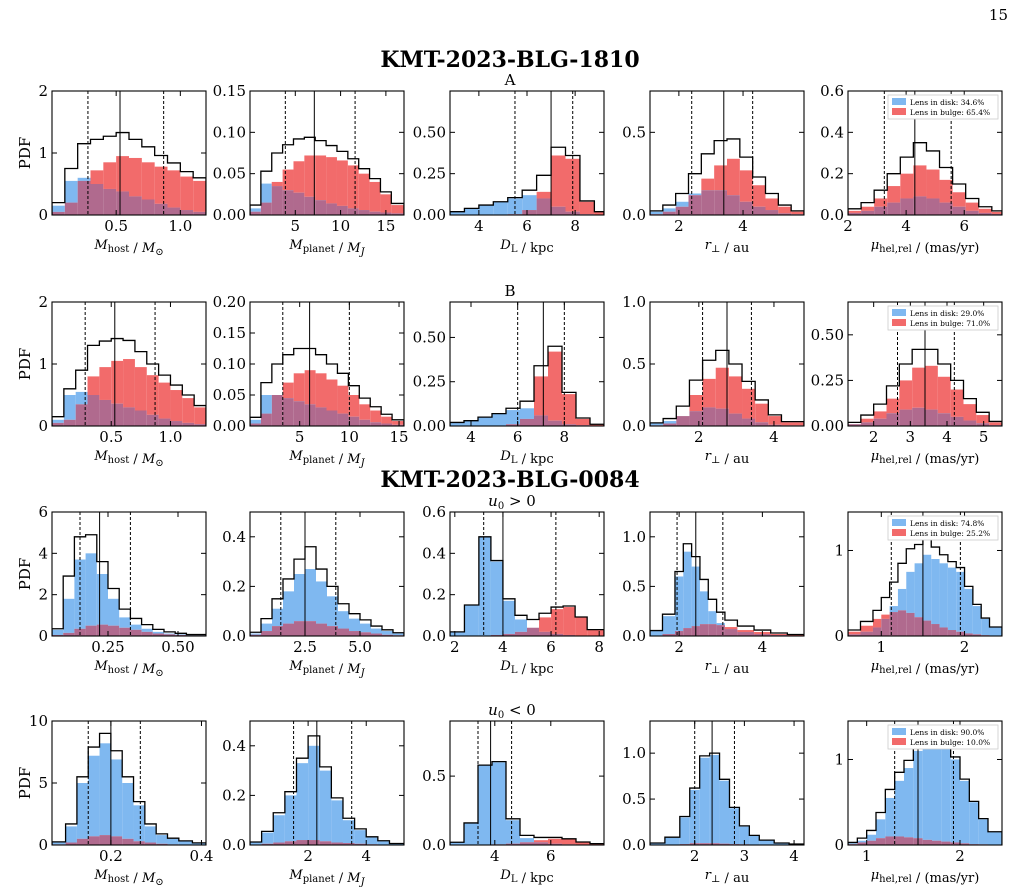  Describe the element at coordinates (455, 647) in the screenshot. I see `x-tick-label: 2` at that location.